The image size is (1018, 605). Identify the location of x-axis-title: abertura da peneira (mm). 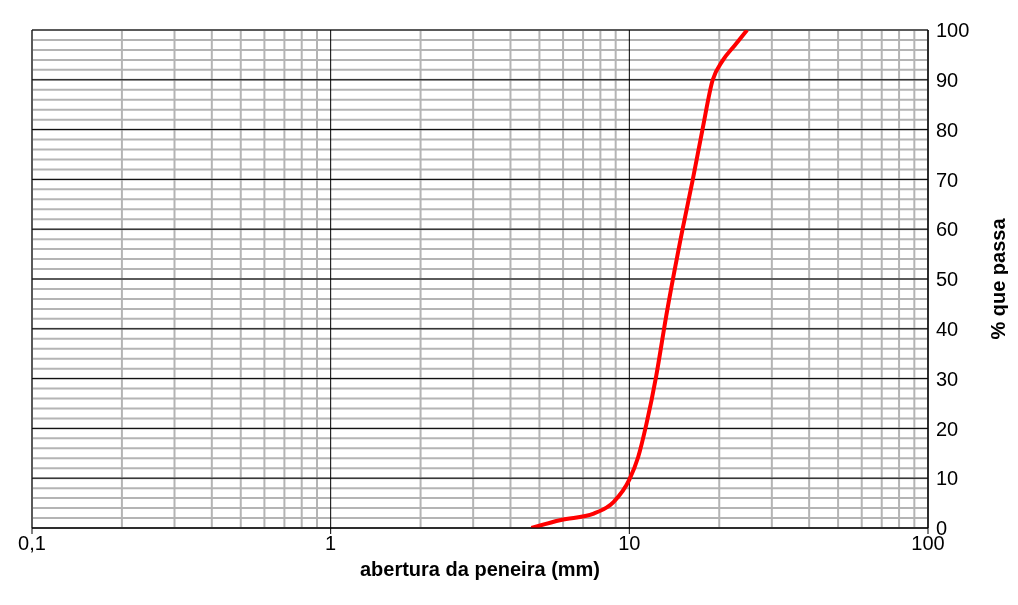
(480, 569).